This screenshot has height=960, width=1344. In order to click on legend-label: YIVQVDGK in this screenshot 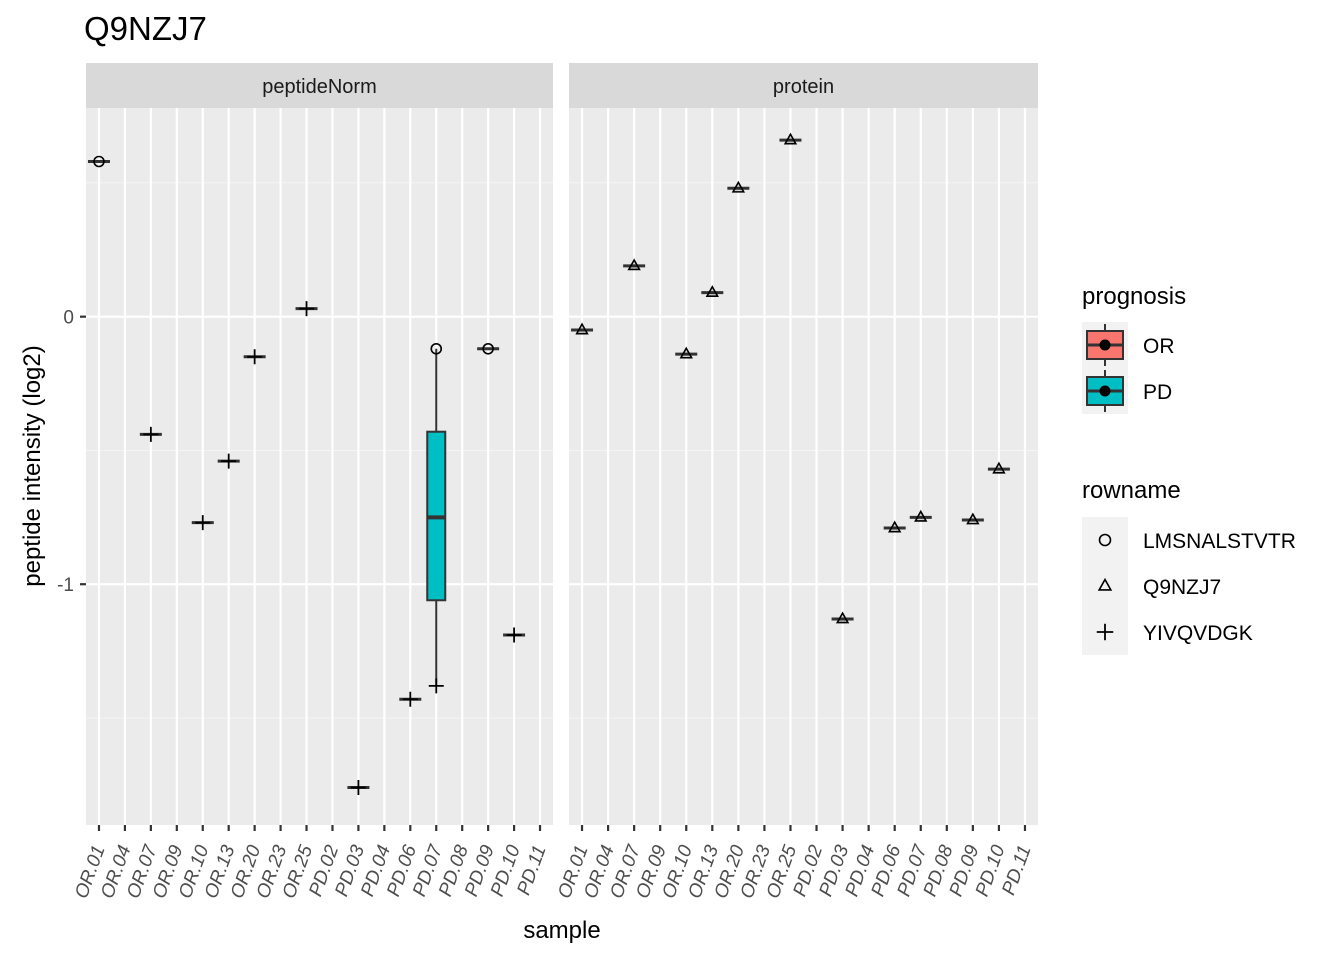, I will do `click(1198, 633)`.